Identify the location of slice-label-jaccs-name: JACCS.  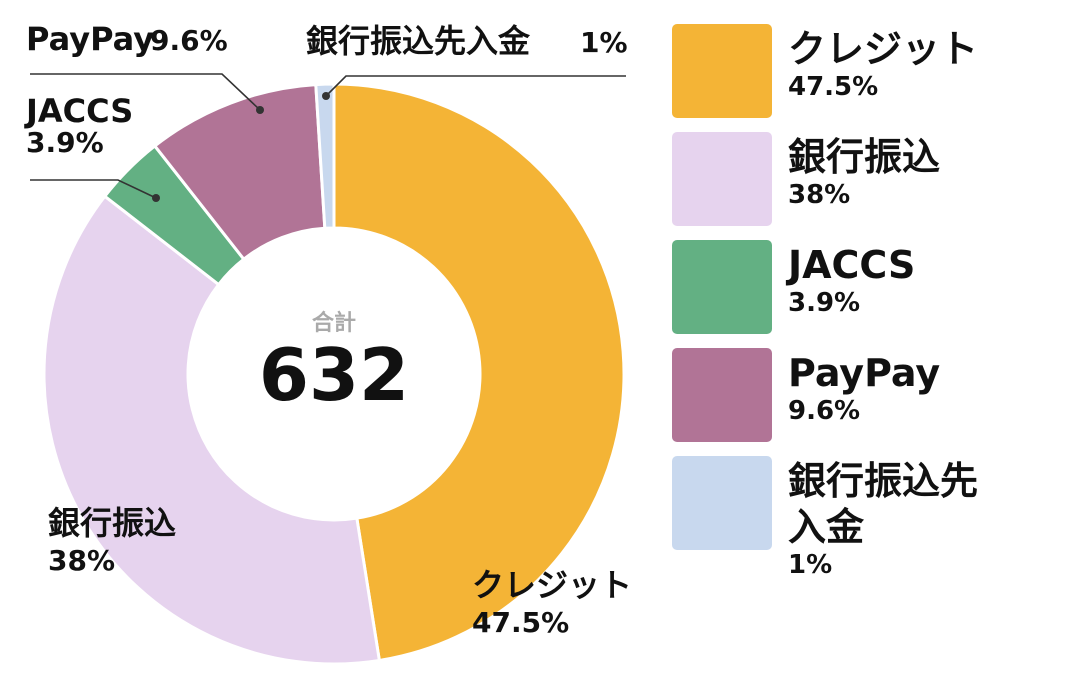
(78, 111).